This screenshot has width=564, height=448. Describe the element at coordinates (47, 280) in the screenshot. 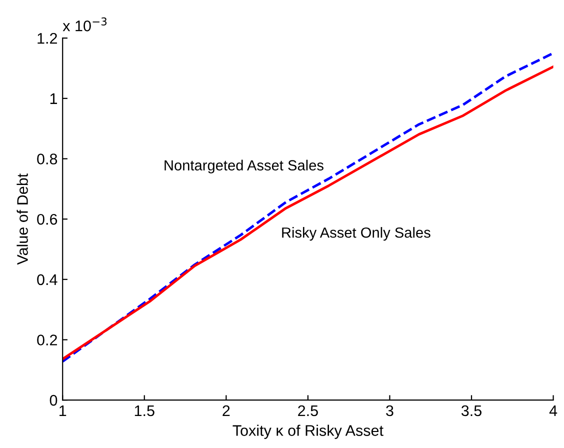

I see `y-tick-label: 0.4` at that location.